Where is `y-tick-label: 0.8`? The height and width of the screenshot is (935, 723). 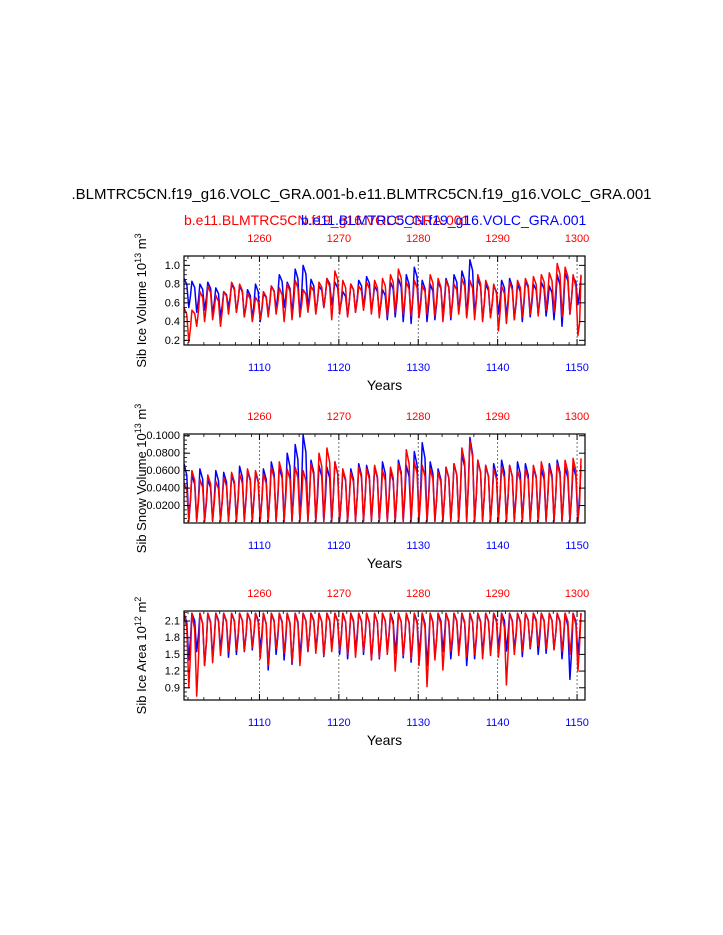 y-tick-label: 0.8 is located at coordinates (172, 285).